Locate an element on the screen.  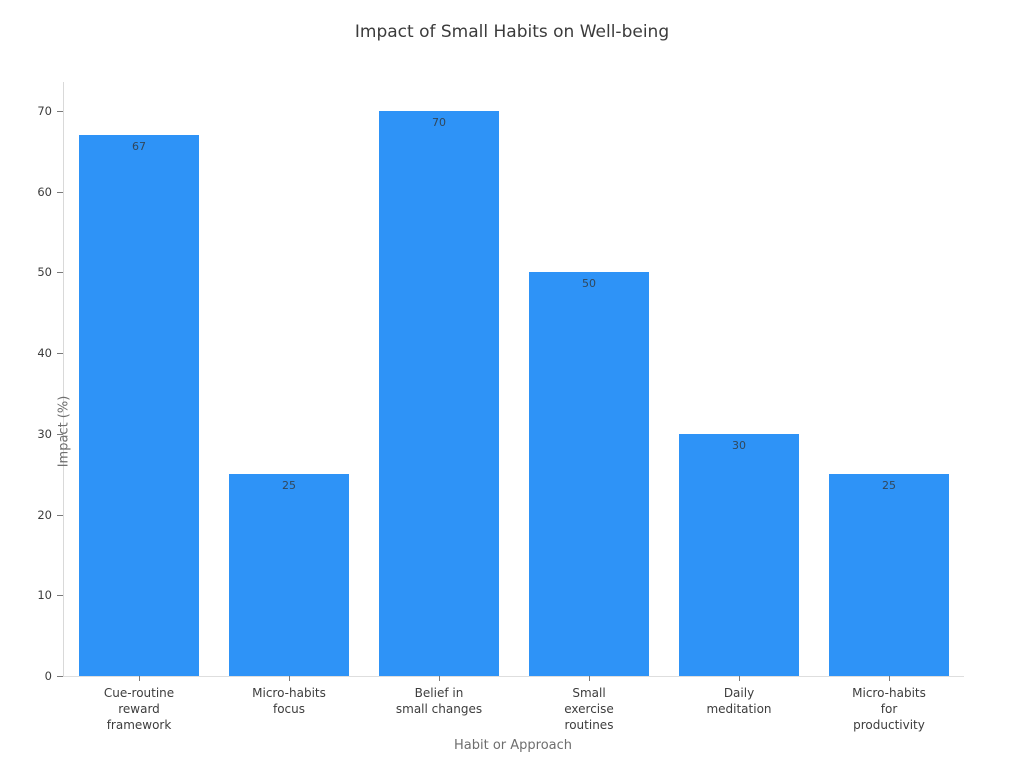
x-tick-label-line: exercise is located at coordinates (589, 709).